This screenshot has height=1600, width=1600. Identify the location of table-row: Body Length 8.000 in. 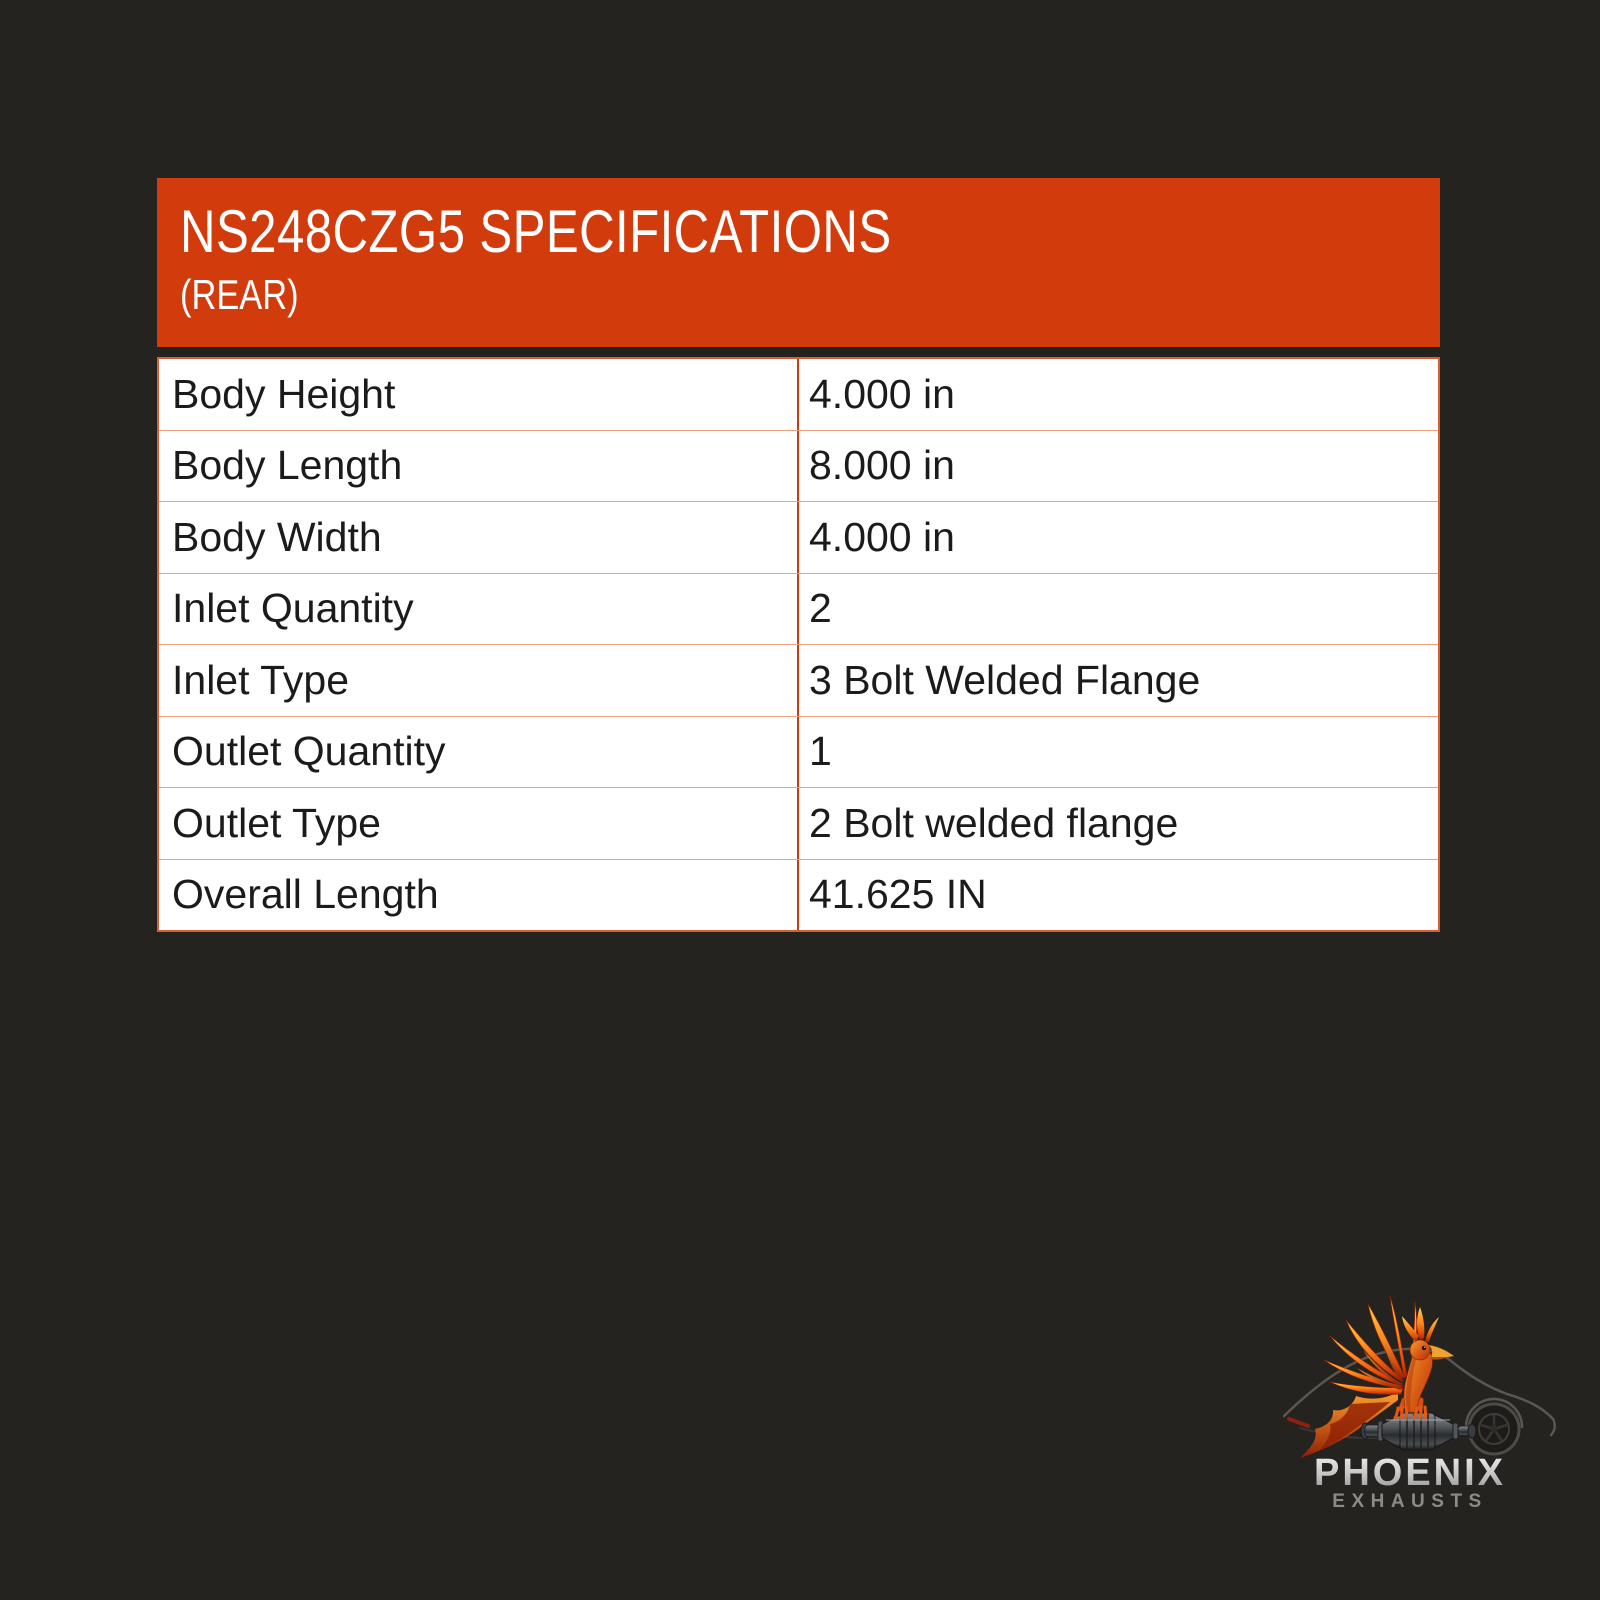
(798, 465).